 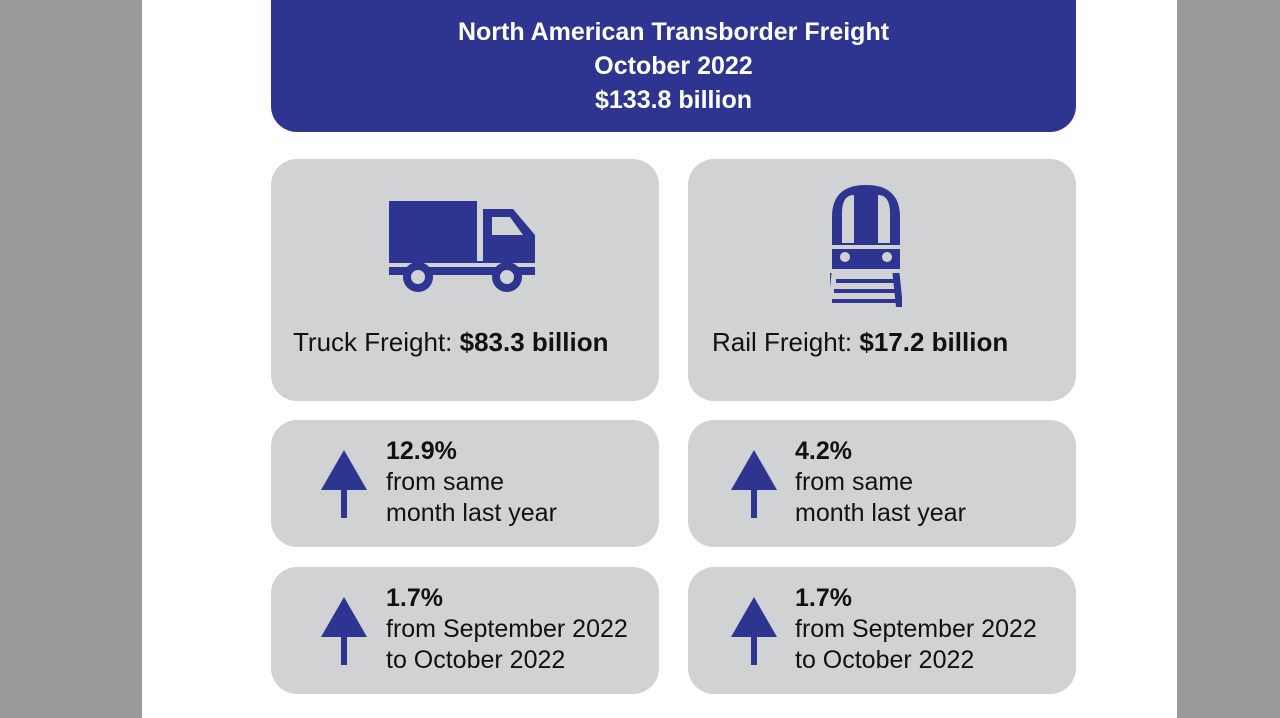 I want to click on rail-yoy-line1: from same, so click(x=854, y=482).